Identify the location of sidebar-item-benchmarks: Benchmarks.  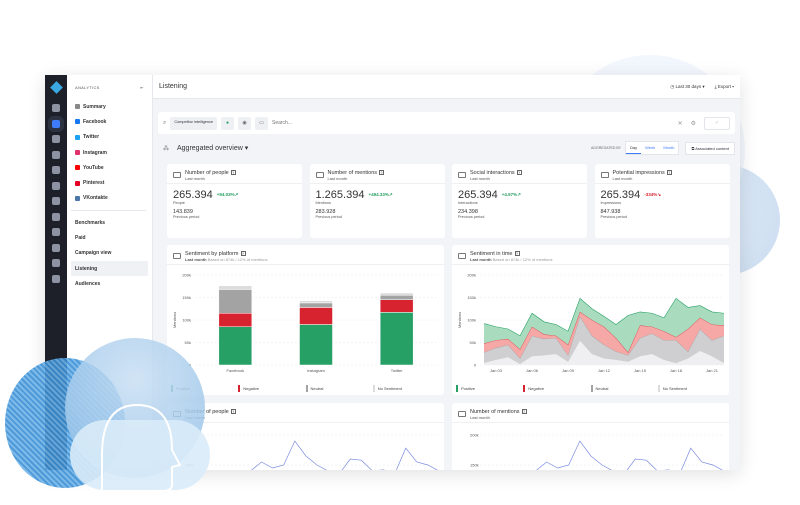
(90, 222).